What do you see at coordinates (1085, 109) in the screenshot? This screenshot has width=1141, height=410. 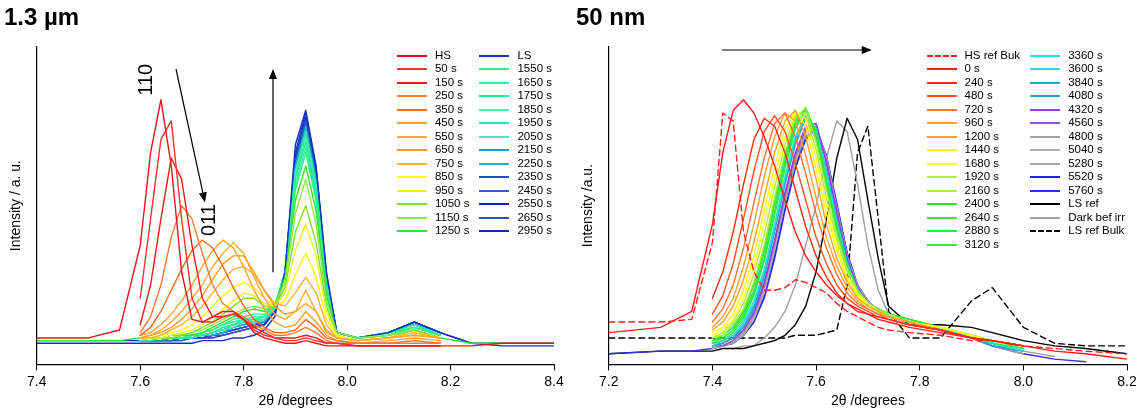 I see `legend-label: 4320 s` at bounding box center [1085, 109].